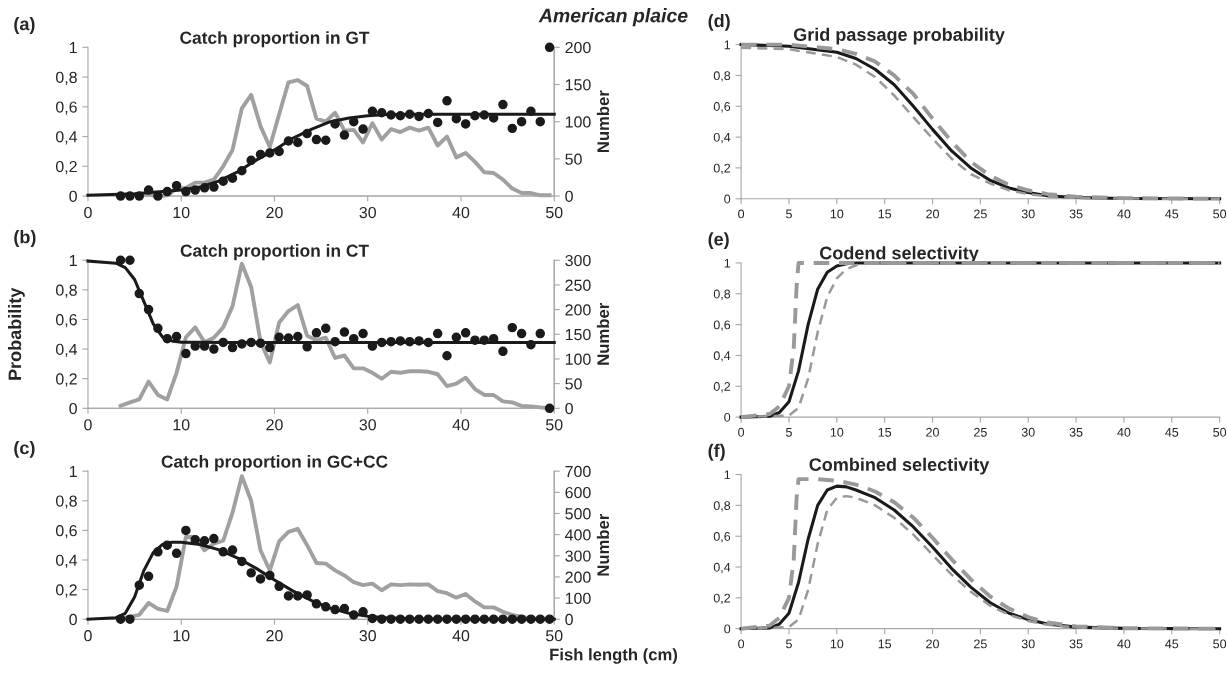 The height and width of the screenshot is (676, 1227). I want to click on y2-tick-label: 300, so click(578, 556).